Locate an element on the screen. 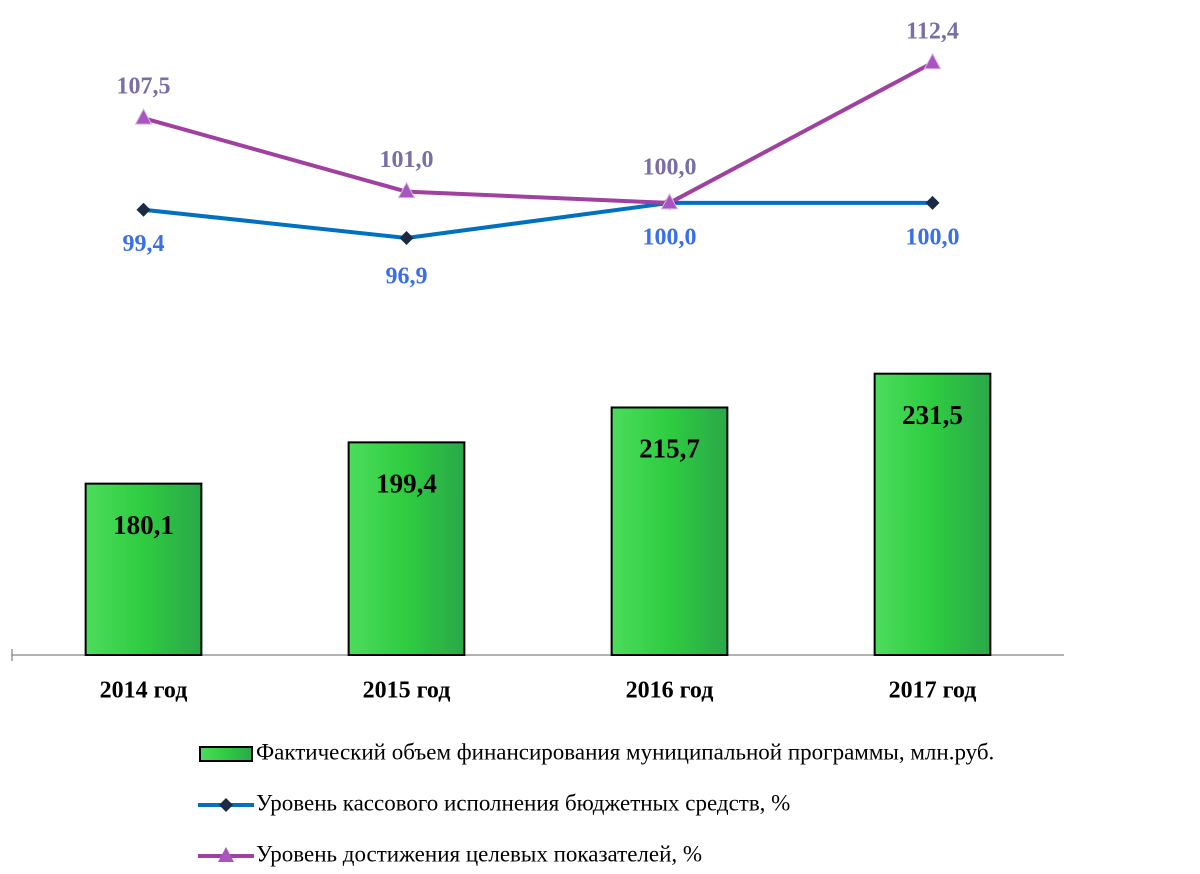  x-tick-label: 2015 год is located at coordinates (407, 691).